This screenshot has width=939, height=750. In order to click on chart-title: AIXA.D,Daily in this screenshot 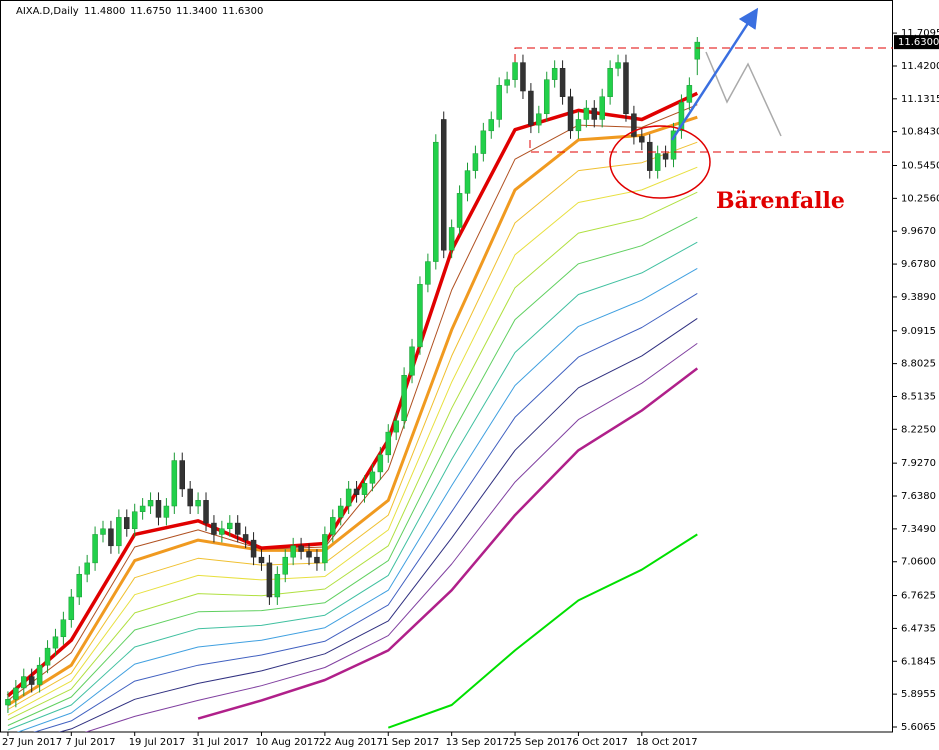, I will do `click(47, 11)`.